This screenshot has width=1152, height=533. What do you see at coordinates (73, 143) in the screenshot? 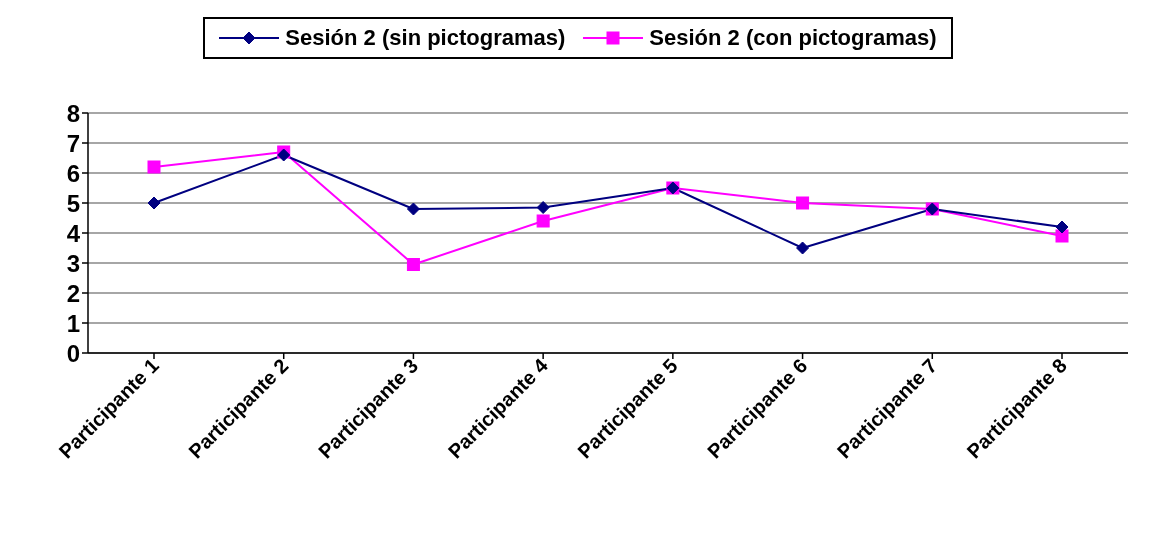
I see `y-tick-label: 7` at bounding box center [73, 143].